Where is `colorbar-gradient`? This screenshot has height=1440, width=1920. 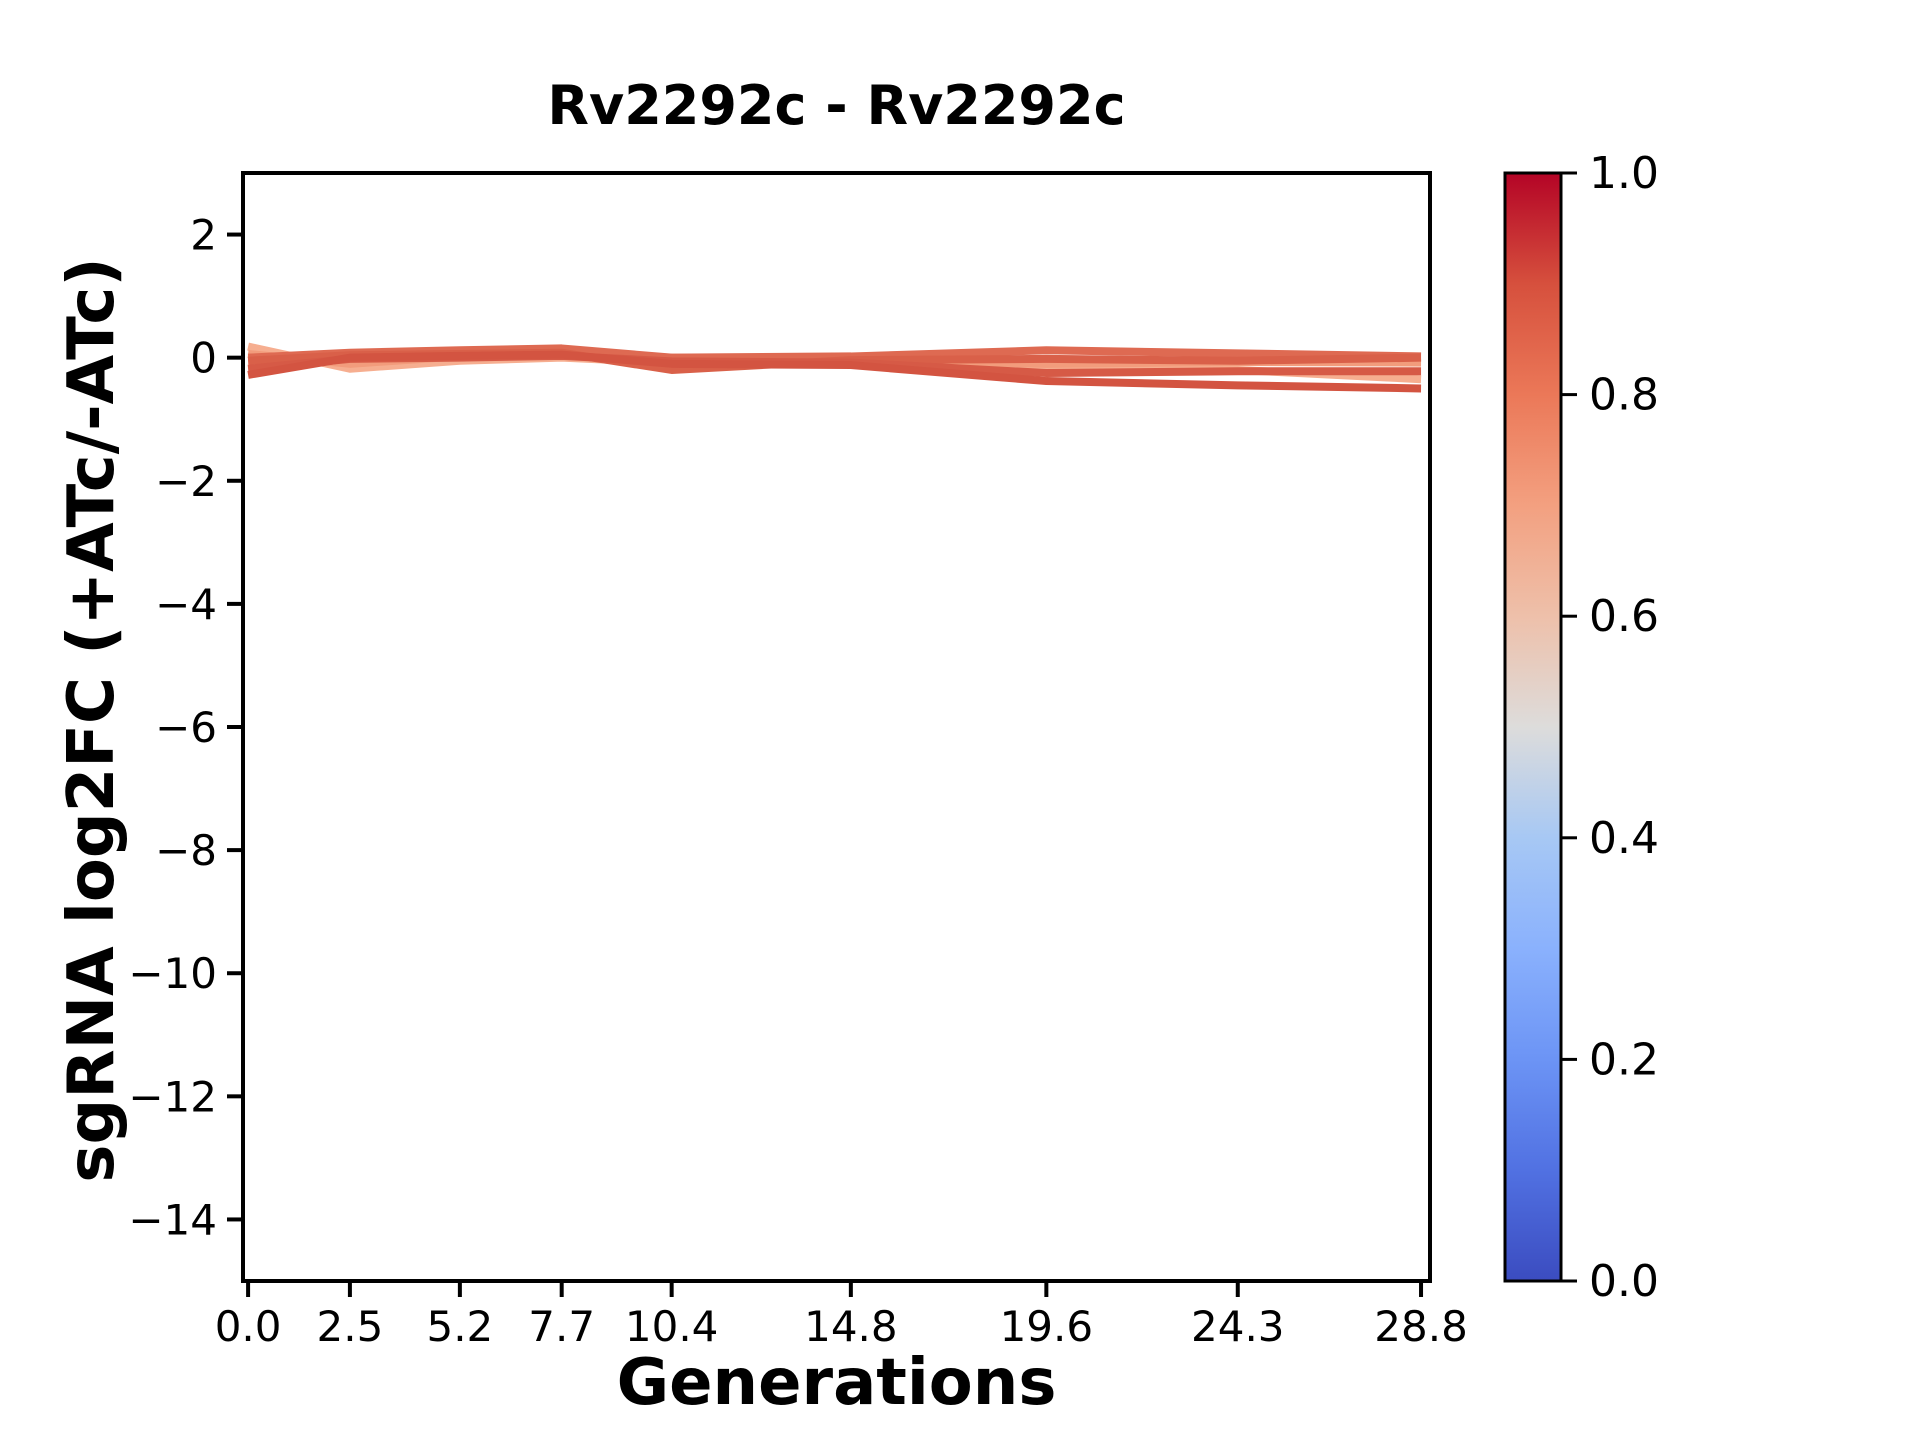 colorbar-gradient is located at coordinates (1533, 727).